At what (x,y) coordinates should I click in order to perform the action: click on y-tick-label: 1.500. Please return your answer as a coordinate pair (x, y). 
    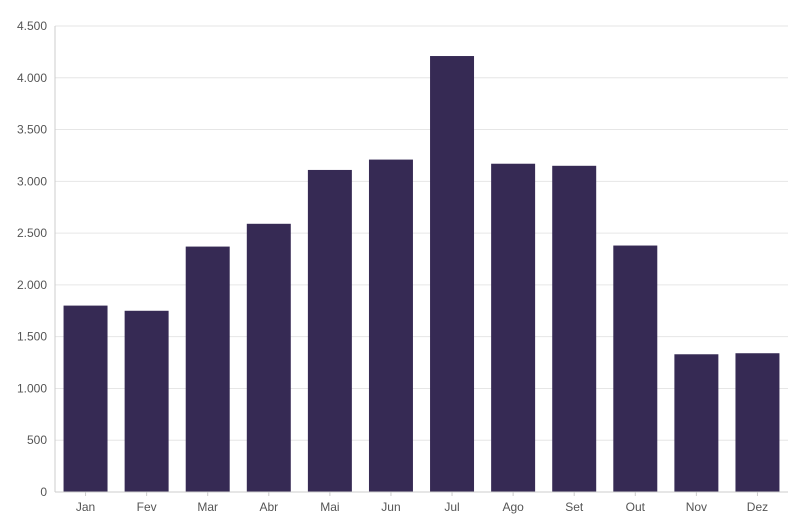
    Looking at the image, I should click on (32, 337).